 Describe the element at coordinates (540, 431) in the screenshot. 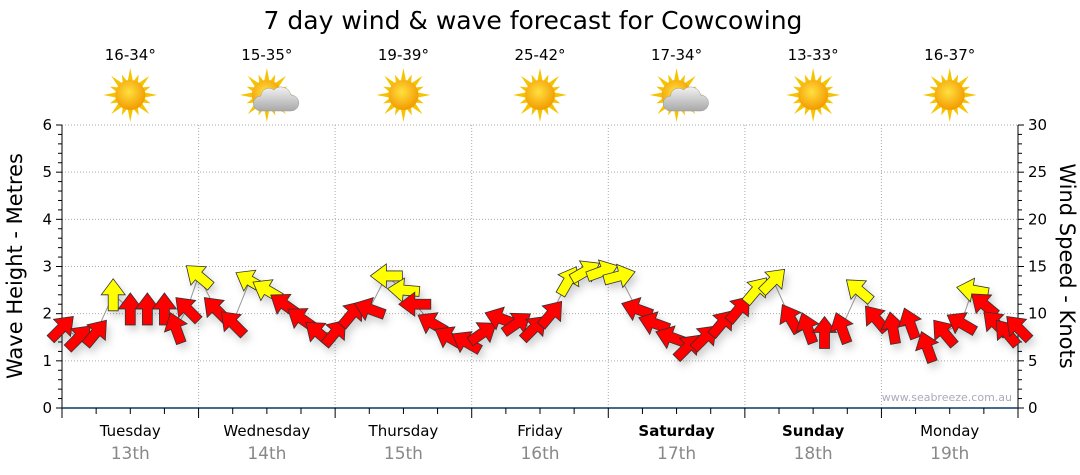

I see `day-label: Friday` at that location.